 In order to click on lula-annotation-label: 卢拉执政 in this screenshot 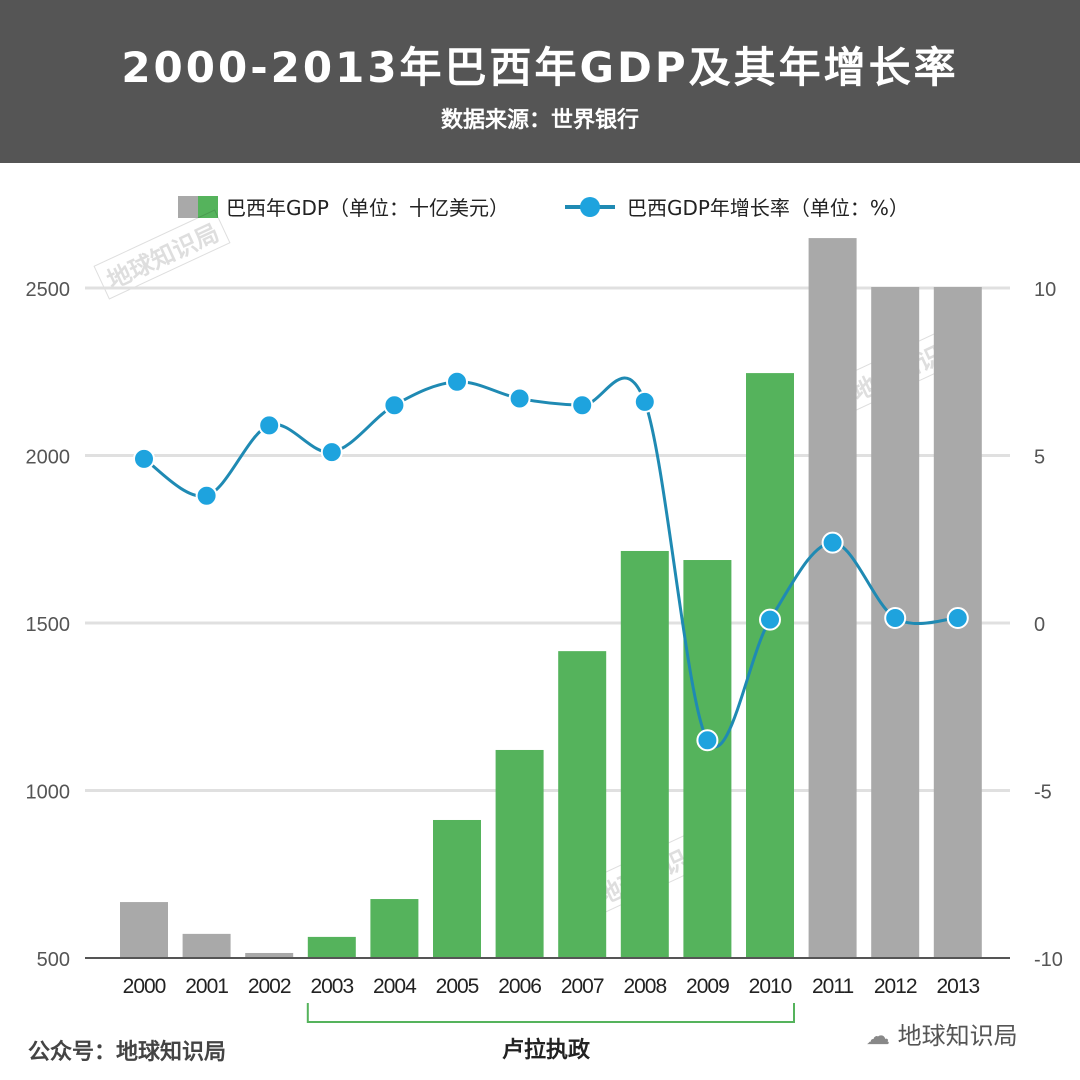, I will do `click(546, 1050)`.